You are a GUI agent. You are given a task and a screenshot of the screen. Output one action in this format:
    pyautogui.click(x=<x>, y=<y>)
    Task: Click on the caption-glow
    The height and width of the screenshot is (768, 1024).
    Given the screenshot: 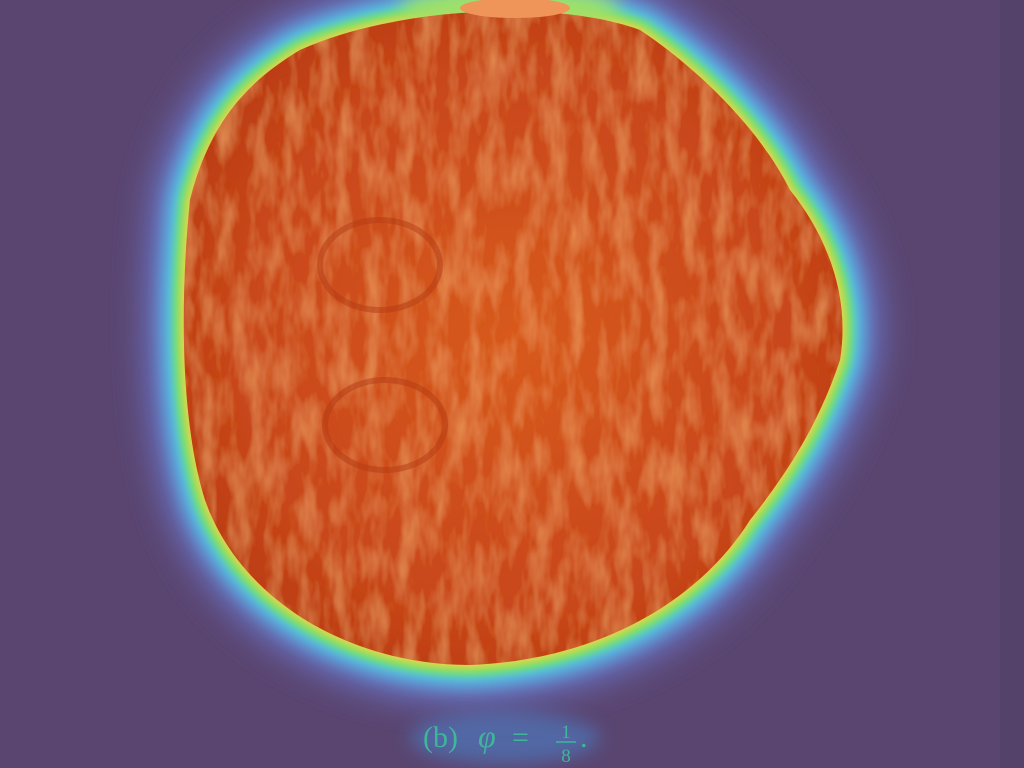 What is the action you would take?
    pyautogui.click(x=505, y=738)
    